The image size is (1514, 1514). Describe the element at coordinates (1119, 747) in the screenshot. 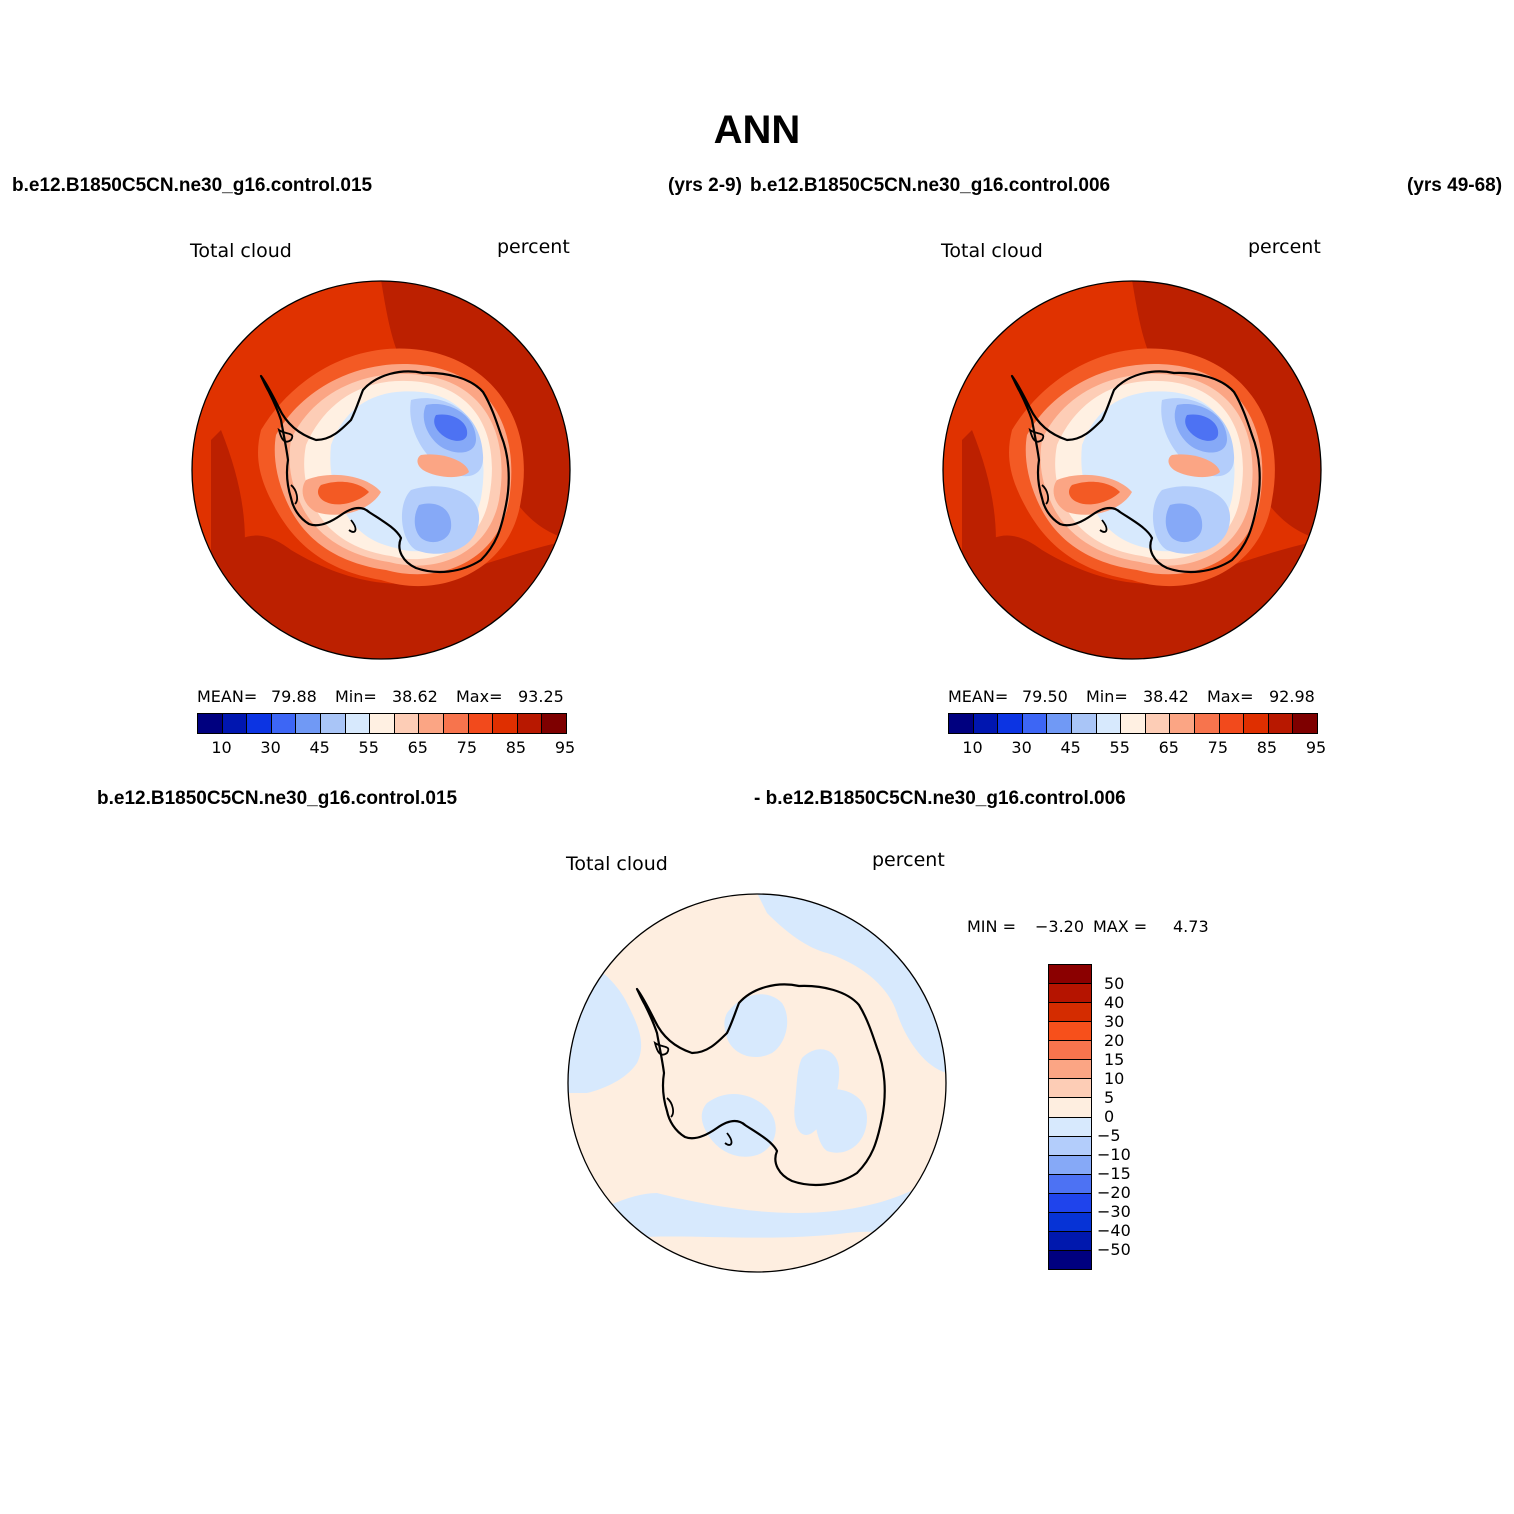

I see `colorbar-control-006-tick-label: 55` at that location.